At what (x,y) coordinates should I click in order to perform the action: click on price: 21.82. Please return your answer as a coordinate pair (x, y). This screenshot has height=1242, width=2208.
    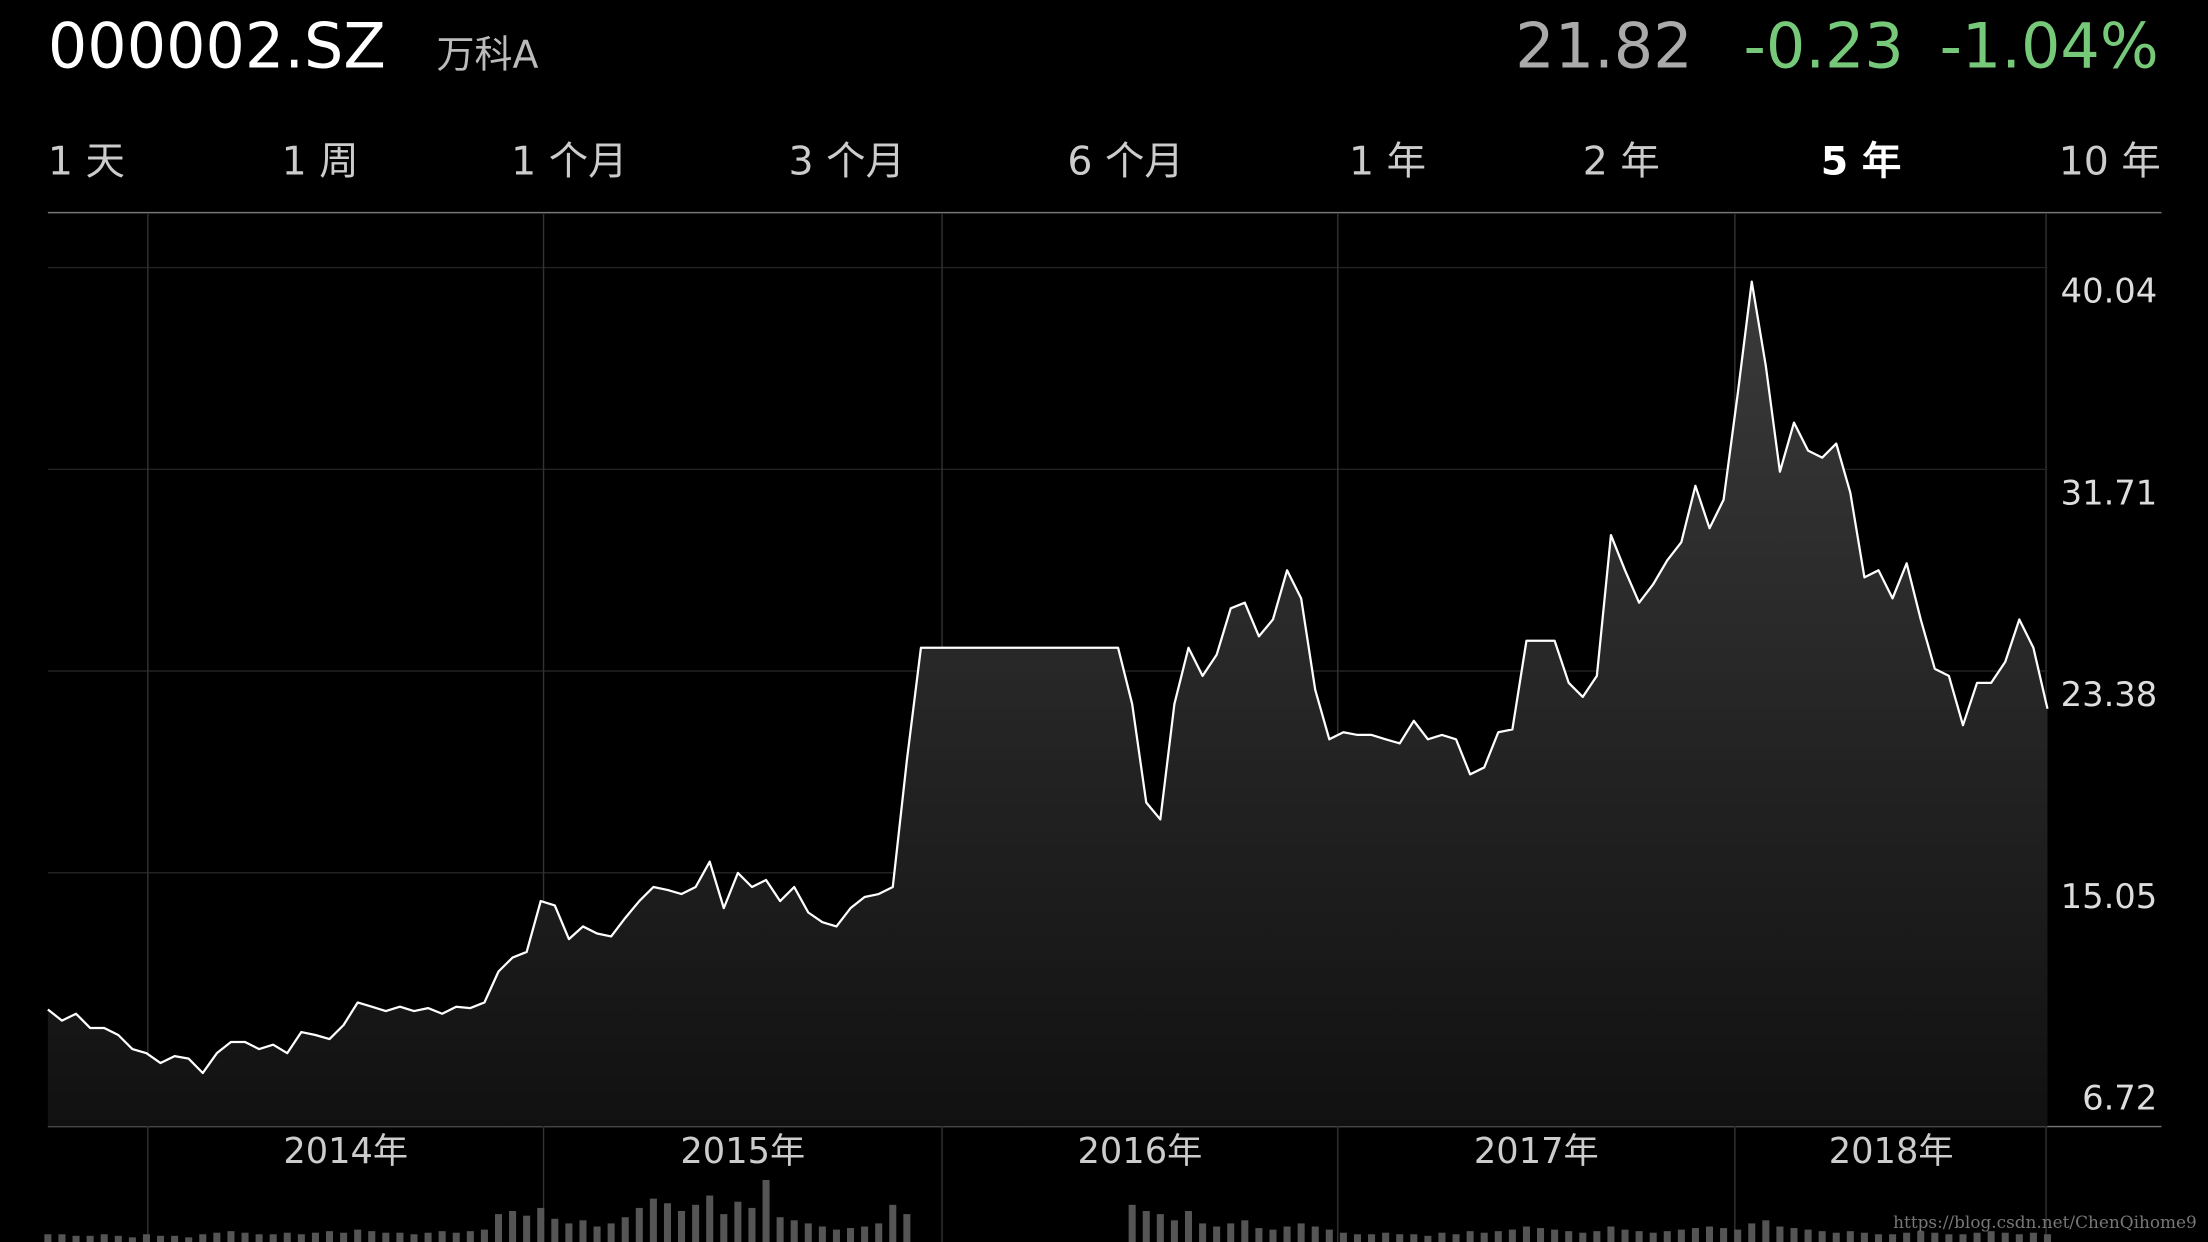
    Looking at the image, I should click on (1603, 46).